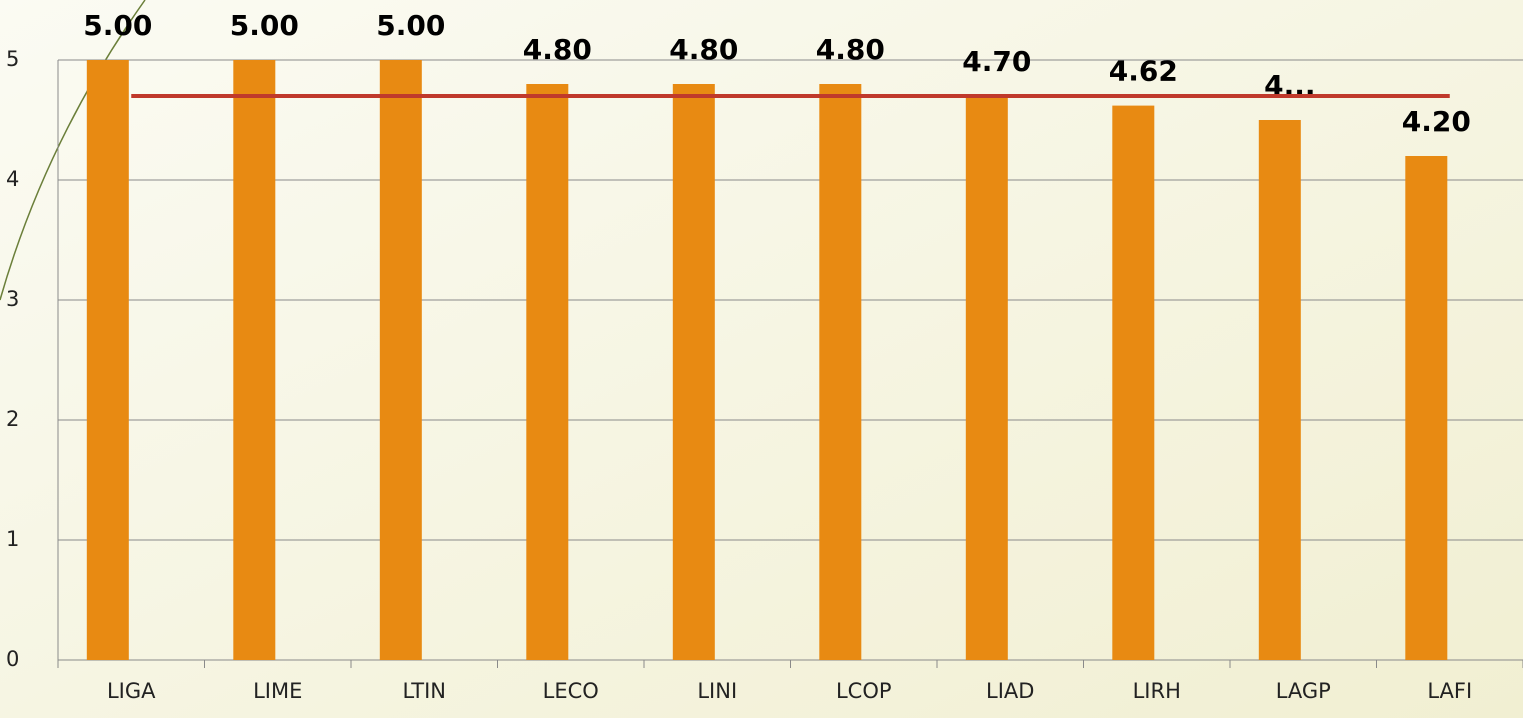 This screenshot has width=1523, height=718. I want to click on y-tick-label: 5, so click(12, 59).